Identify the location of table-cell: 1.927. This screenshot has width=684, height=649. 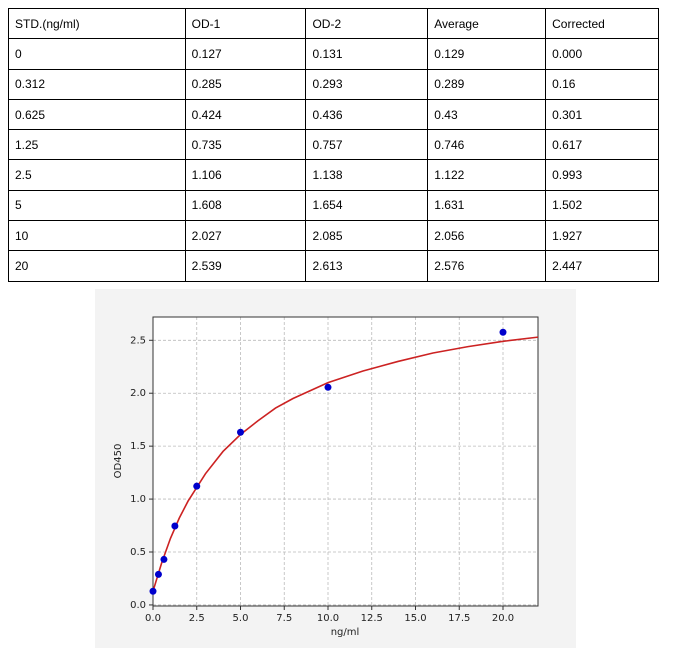
(602, 236).